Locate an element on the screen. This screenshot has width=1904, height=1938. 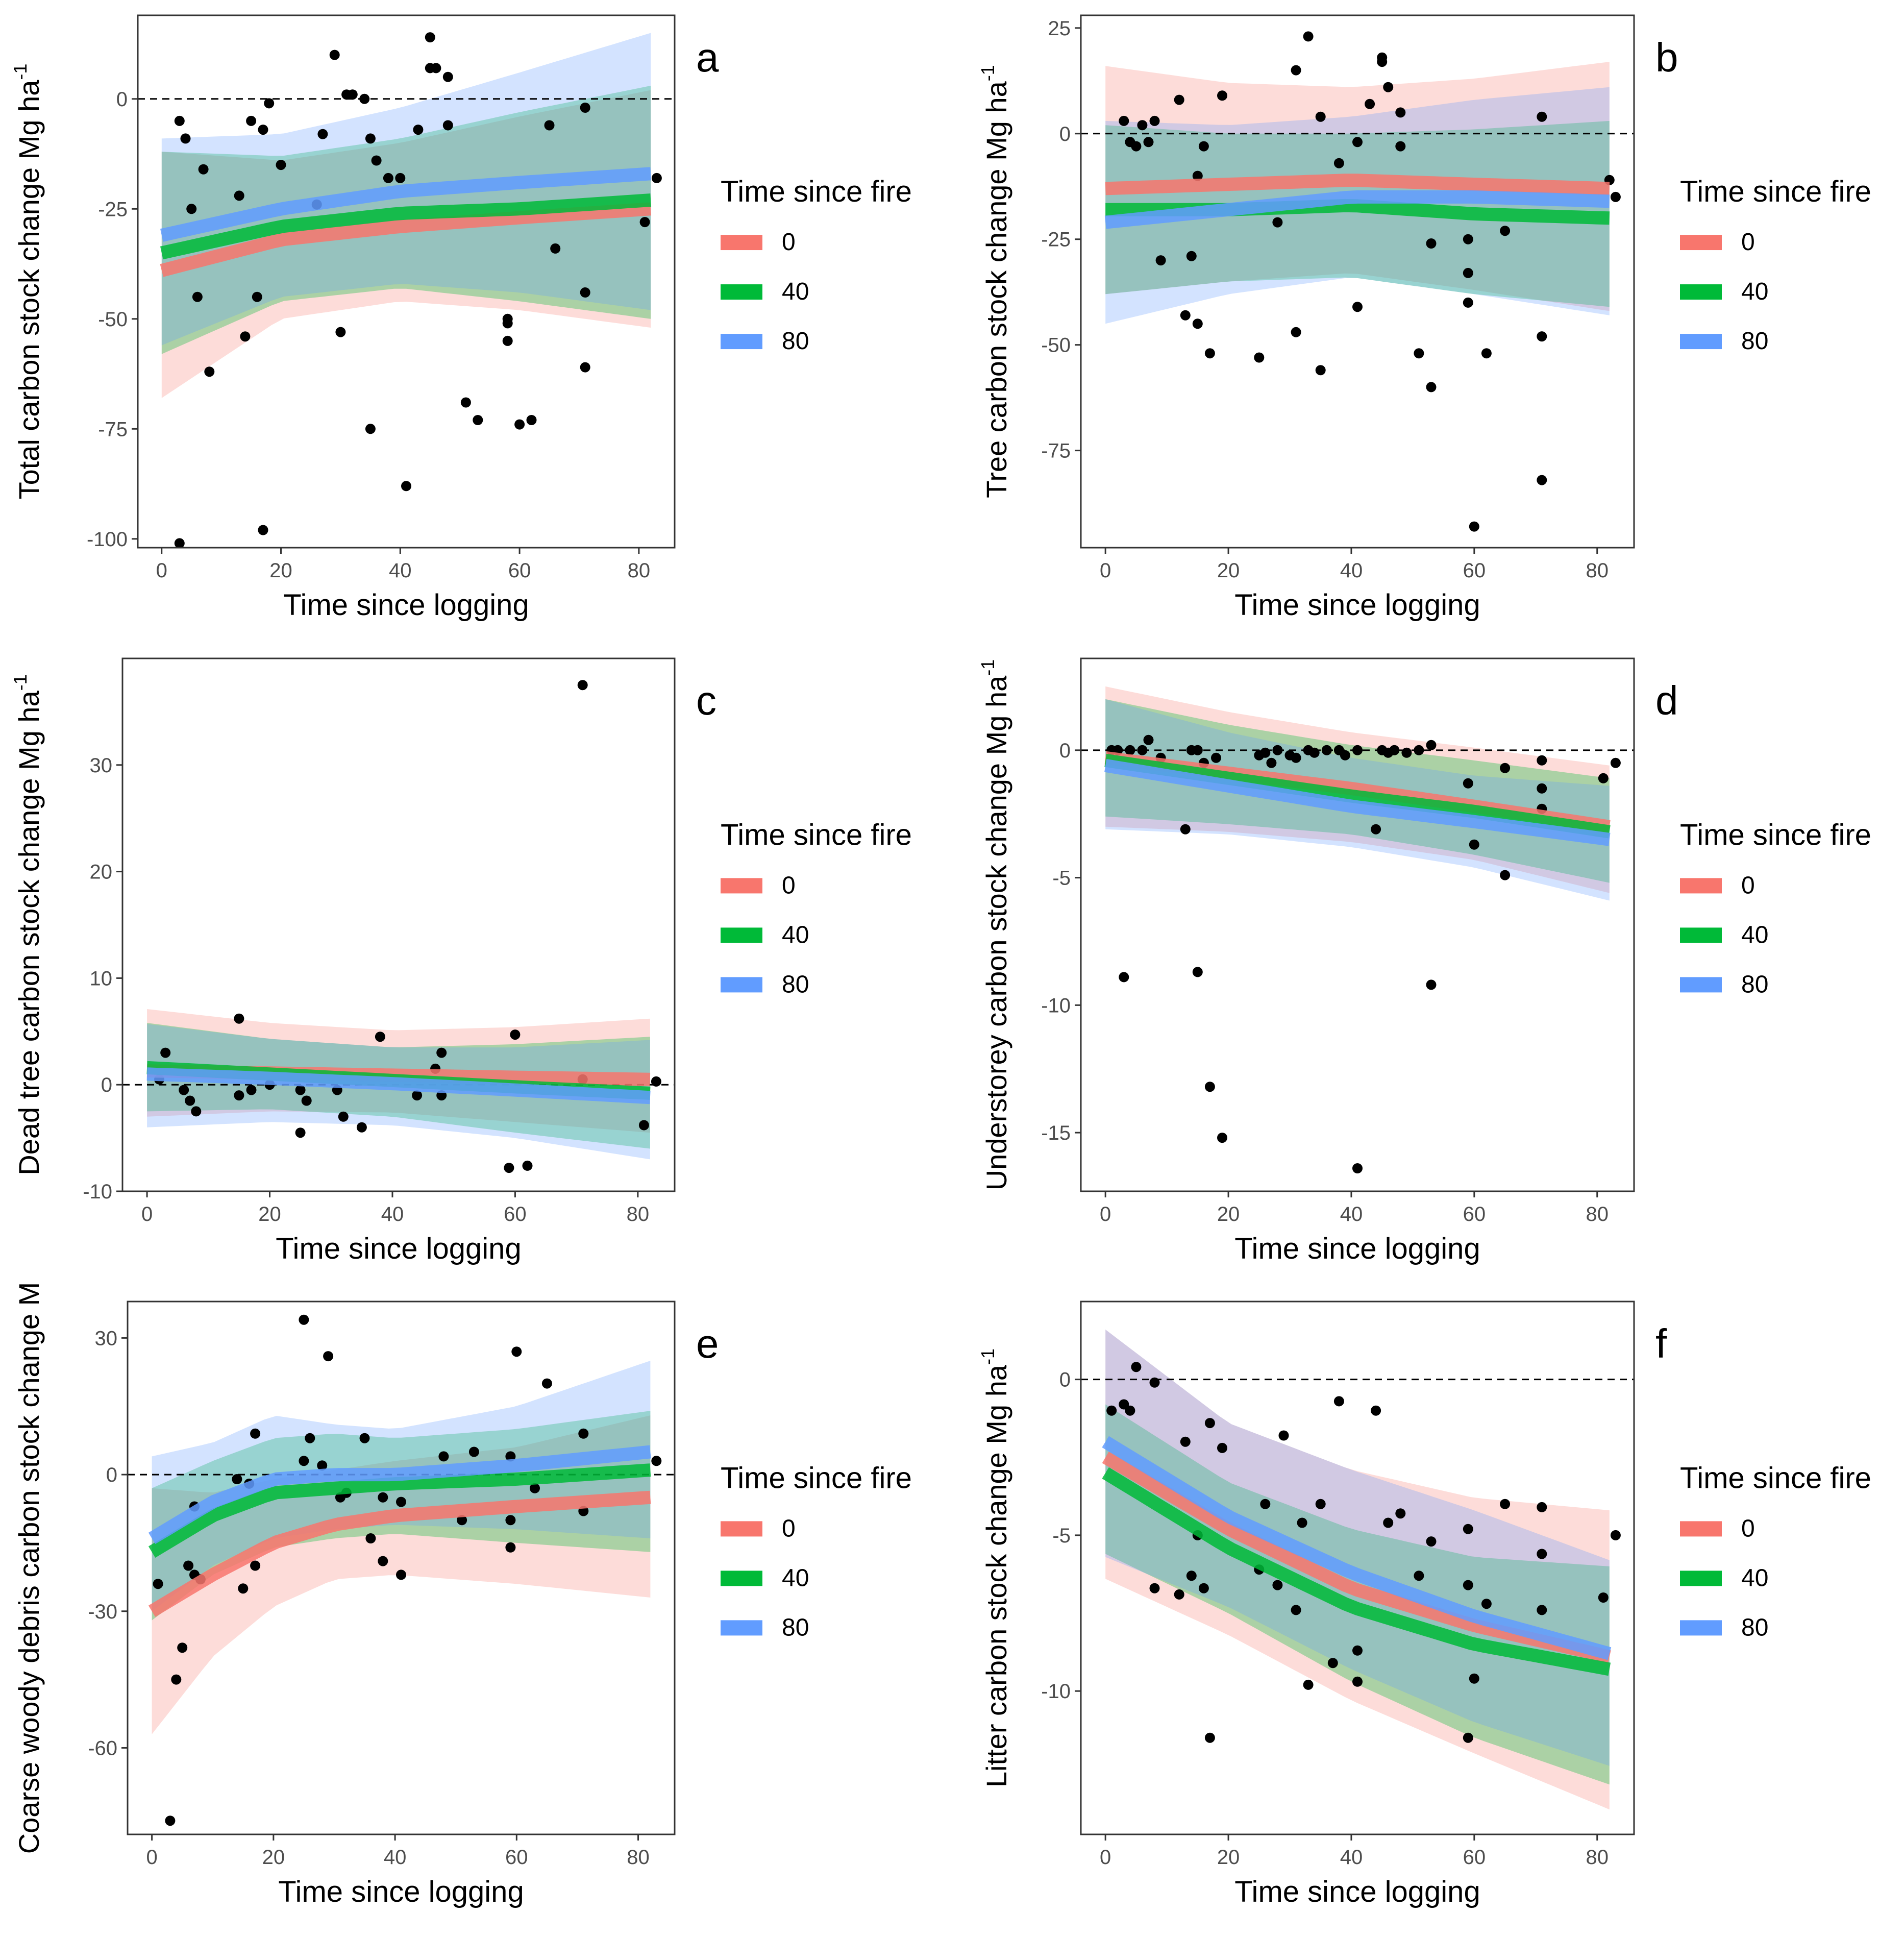
y-axis-label-superscript: -1 is located at coordinates (987, 667).